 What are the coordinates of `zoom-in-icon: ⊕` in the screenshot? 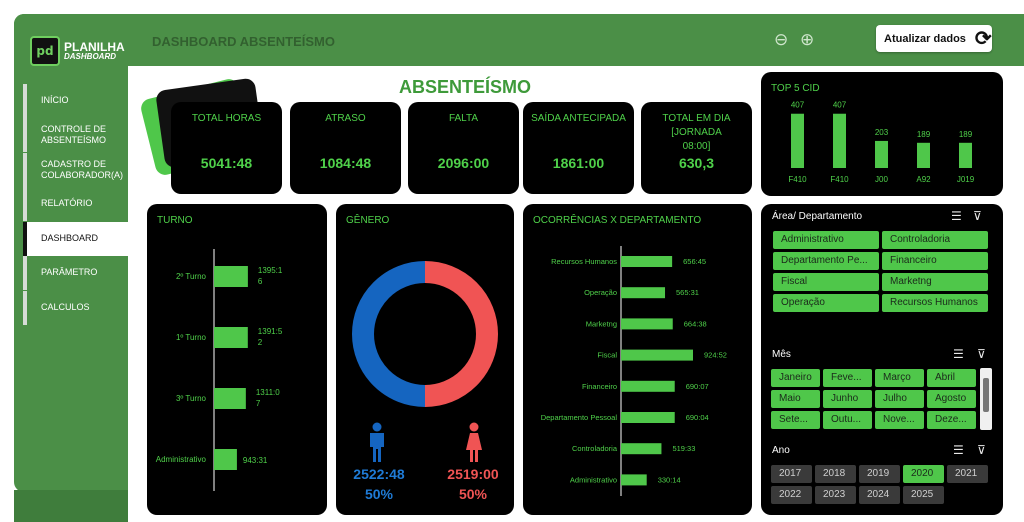 It's located at (807, 39).